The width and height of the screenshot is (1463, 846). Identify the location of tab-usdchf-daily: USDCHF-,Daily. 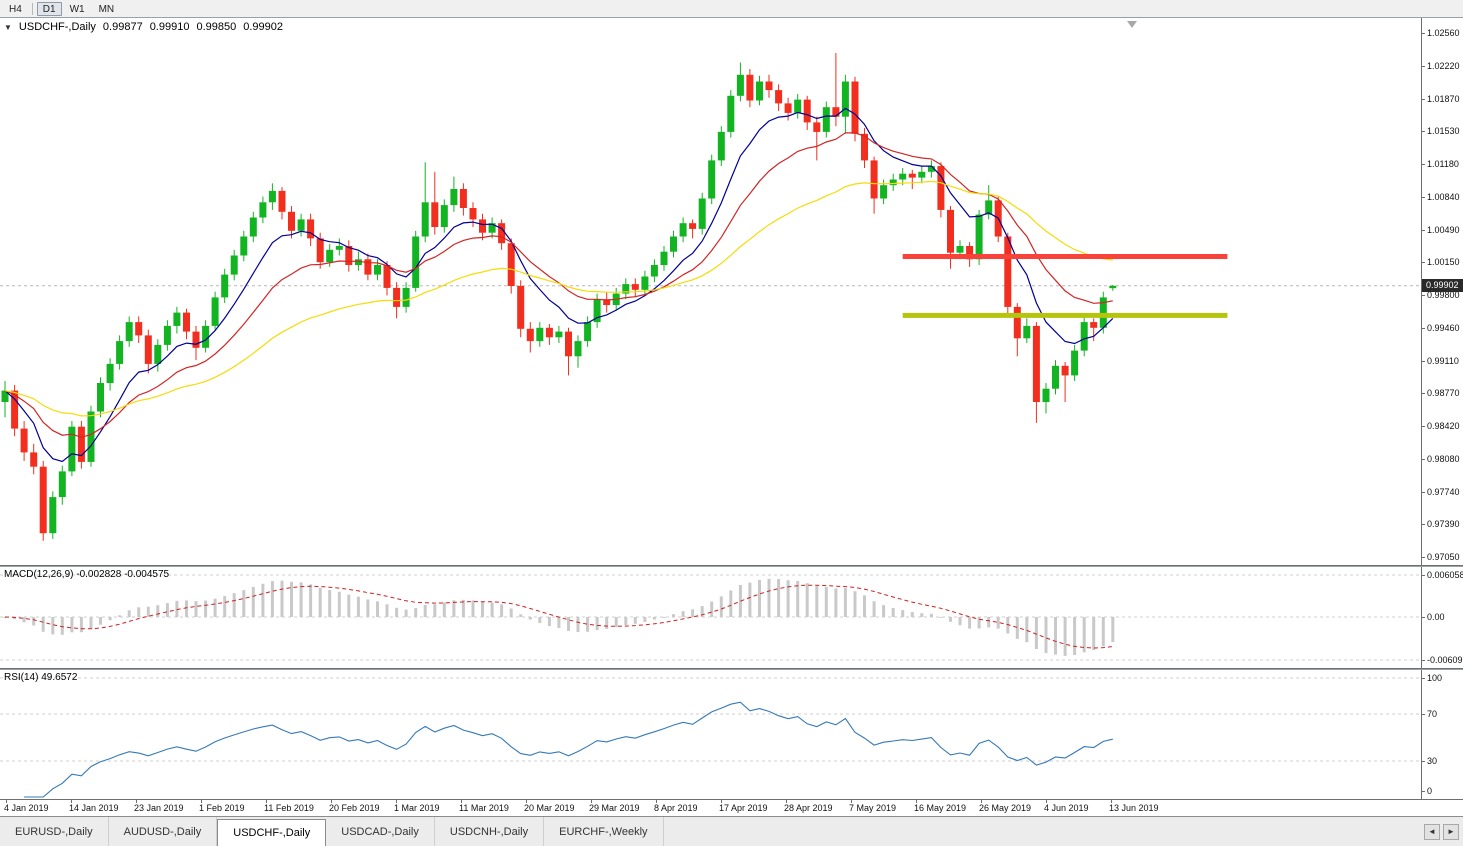
(272, 832).